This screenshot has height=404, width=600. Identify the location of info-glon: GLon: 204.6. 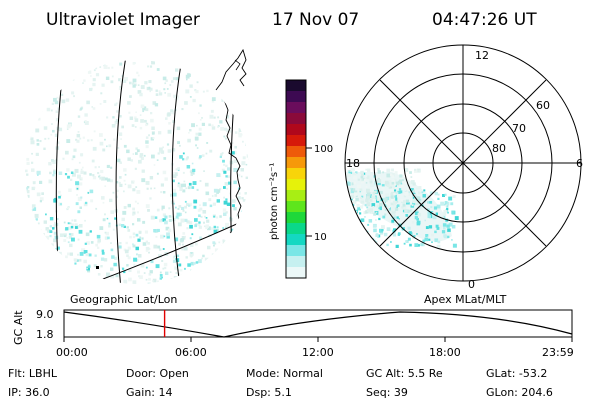
(519, 392).